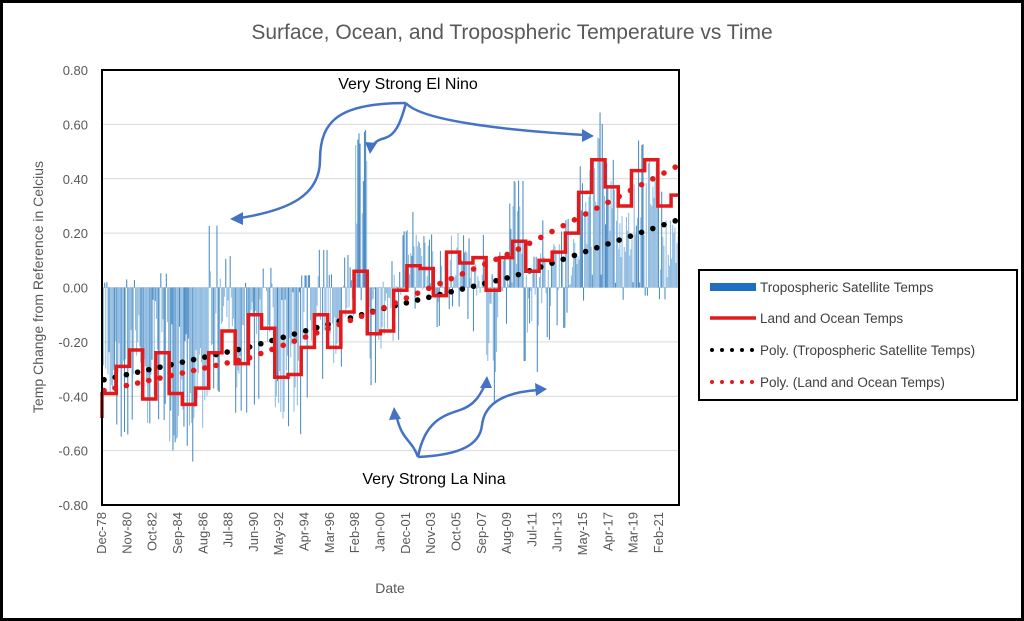 This screenshot has width=1024, height=621. Describe the element at coordinates (253, 532) in the screenshot. I see `x-tick-label: Jun-90` at that location.